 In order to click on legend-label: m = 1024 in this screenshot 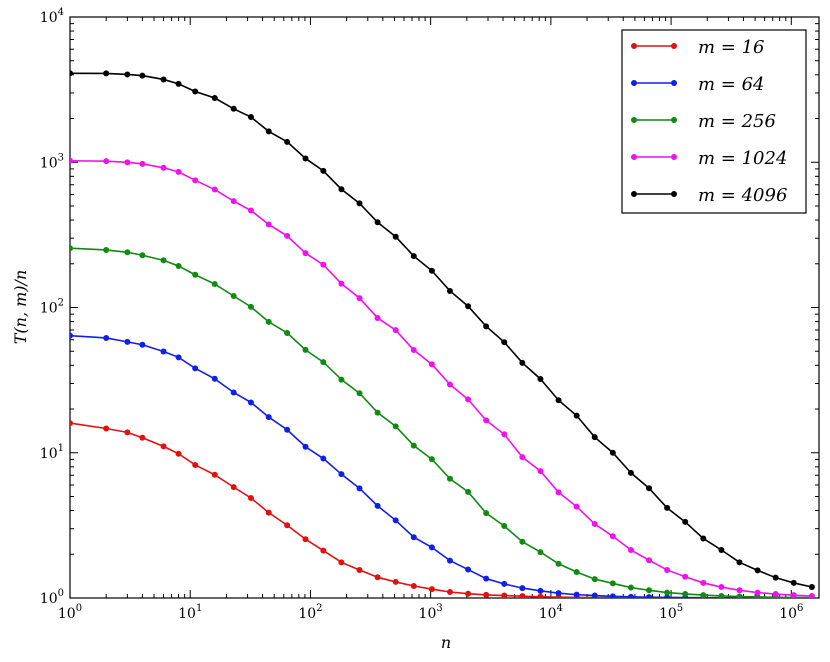, I will do `click(742, 158)`.